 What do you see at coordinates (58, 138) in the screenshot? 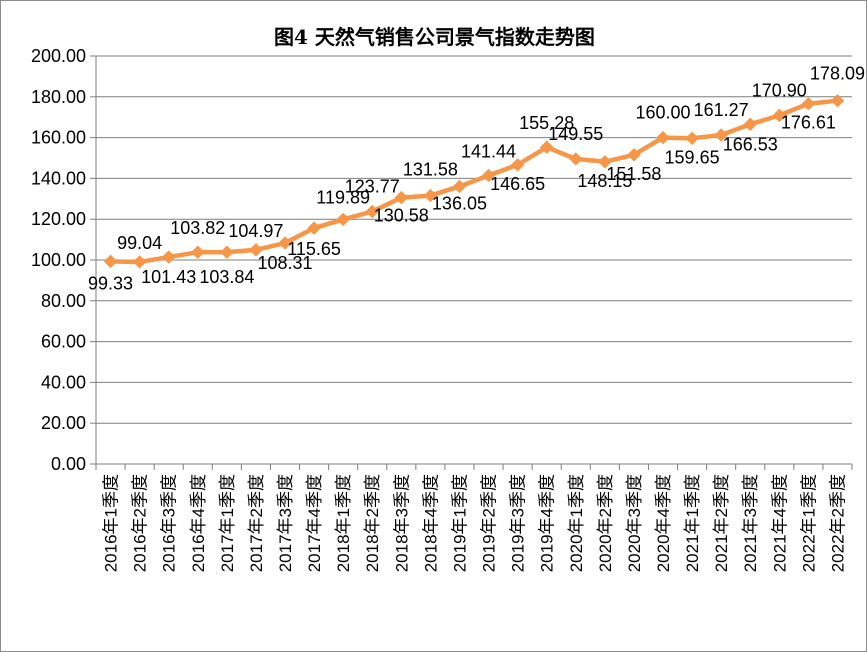
I see `y-tick-label: 160.00` at bounding box center [58, 138].